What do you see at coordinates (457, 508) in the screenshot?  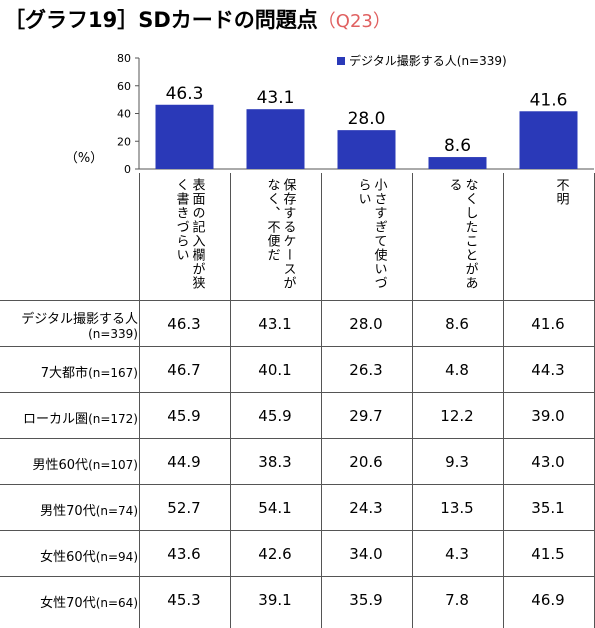 I see `table-cell: 13.5` at bounding box center [457, 508].